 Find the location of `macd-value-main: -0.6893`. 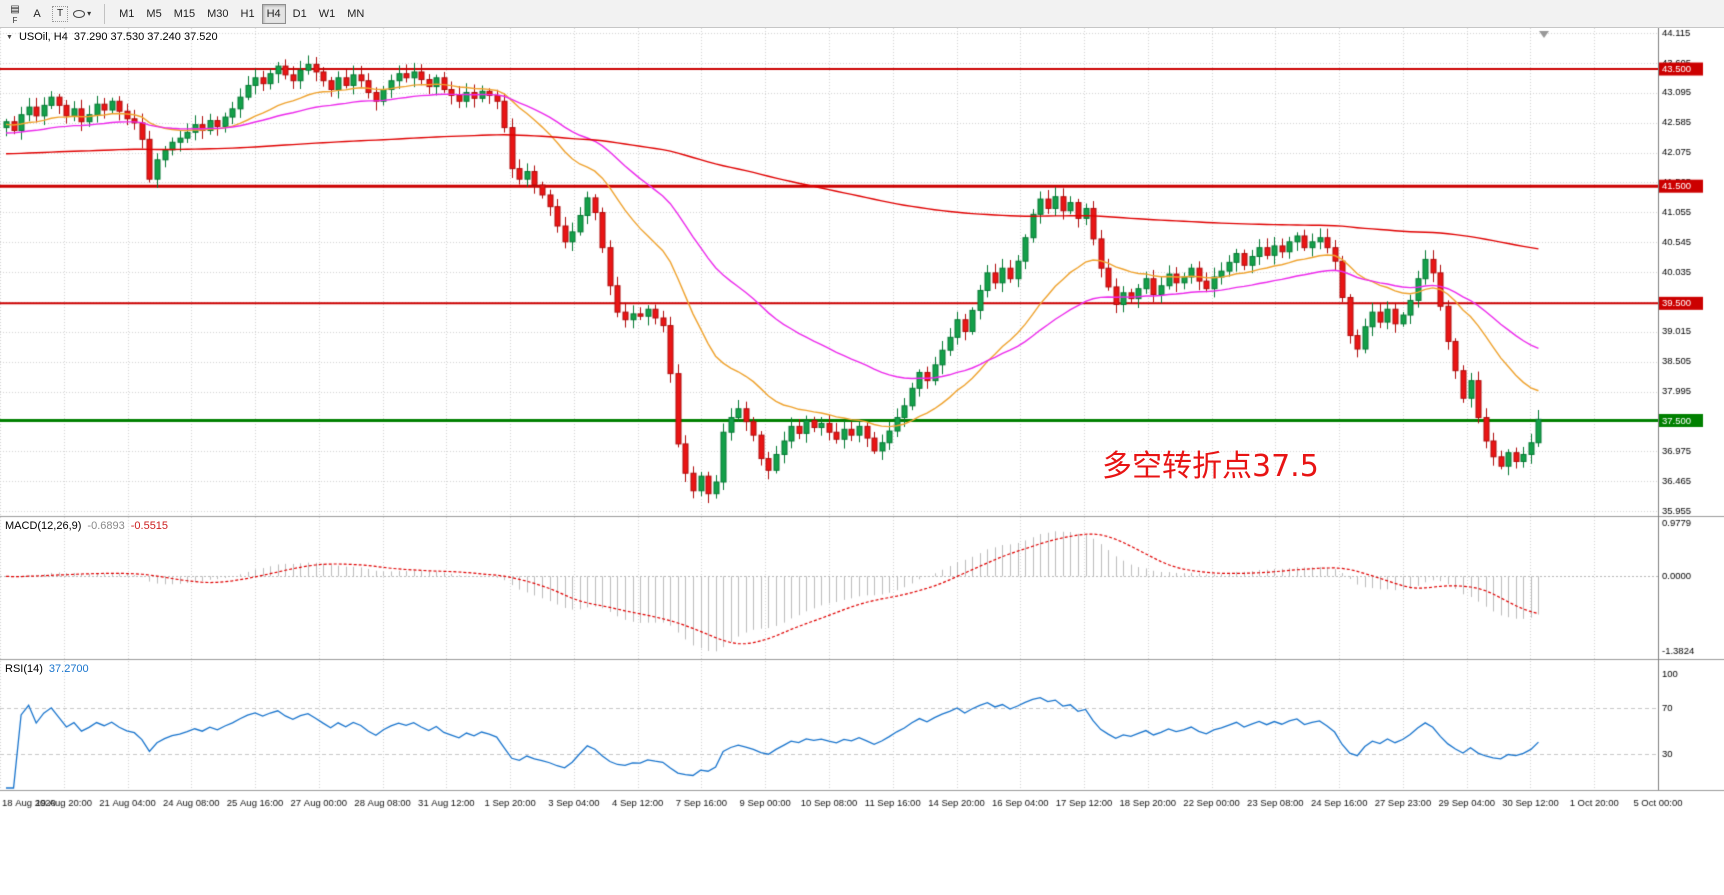

macd-value-main: -0.6893 is located at coordinates (106, 526).